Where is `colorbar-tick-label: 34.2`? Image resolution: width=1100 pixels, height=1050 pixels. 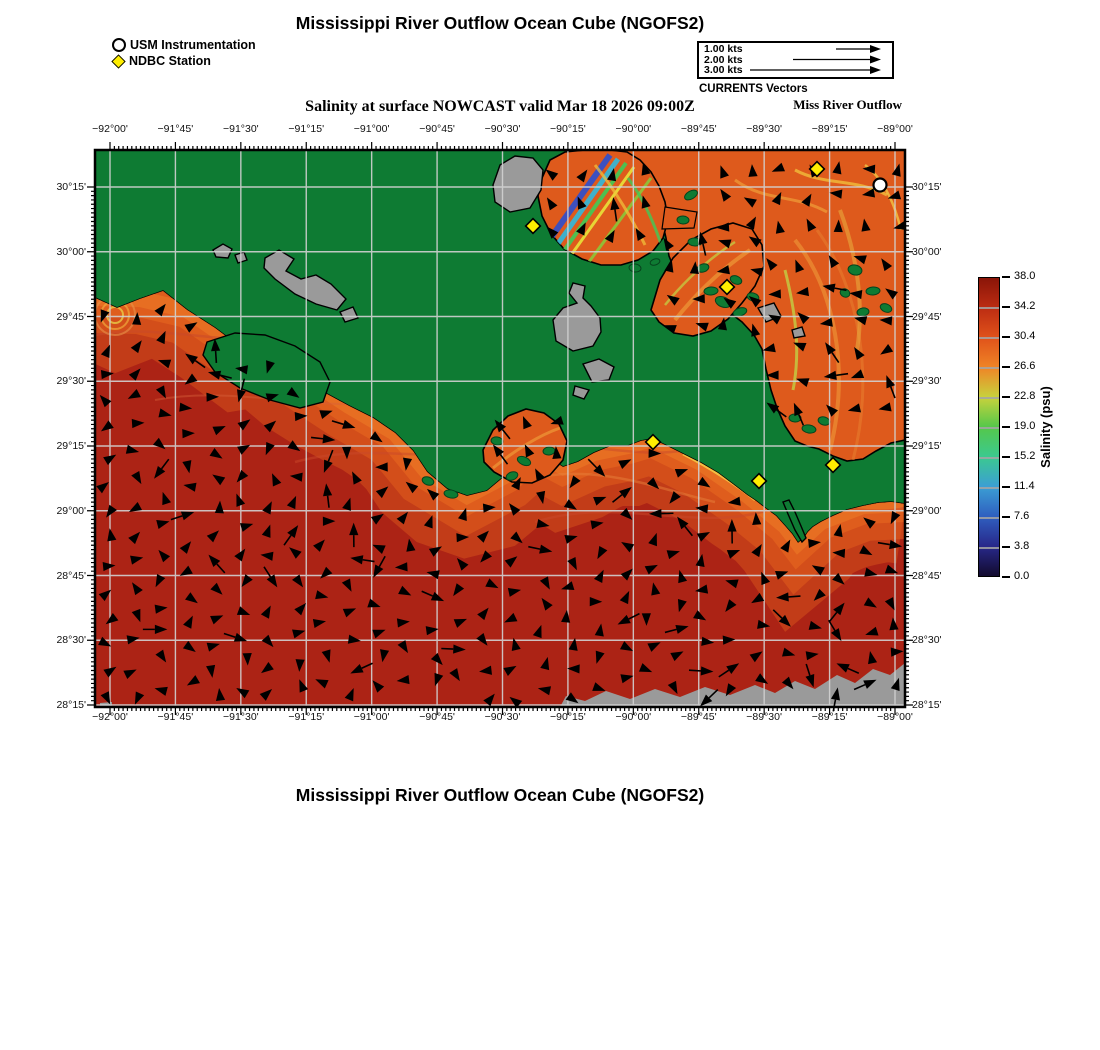 colorbar-tick-label: 34.2 is located at coordinates (1025, 306).